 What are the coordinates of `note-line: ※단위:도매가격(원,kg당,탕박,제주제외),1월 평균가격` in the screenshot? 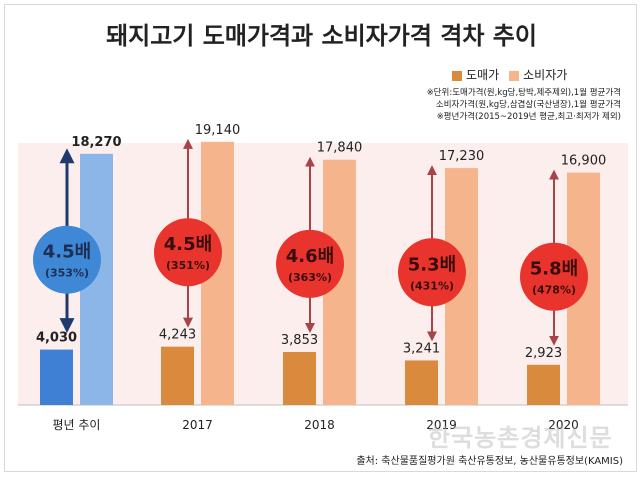 It's located at (523, 93).